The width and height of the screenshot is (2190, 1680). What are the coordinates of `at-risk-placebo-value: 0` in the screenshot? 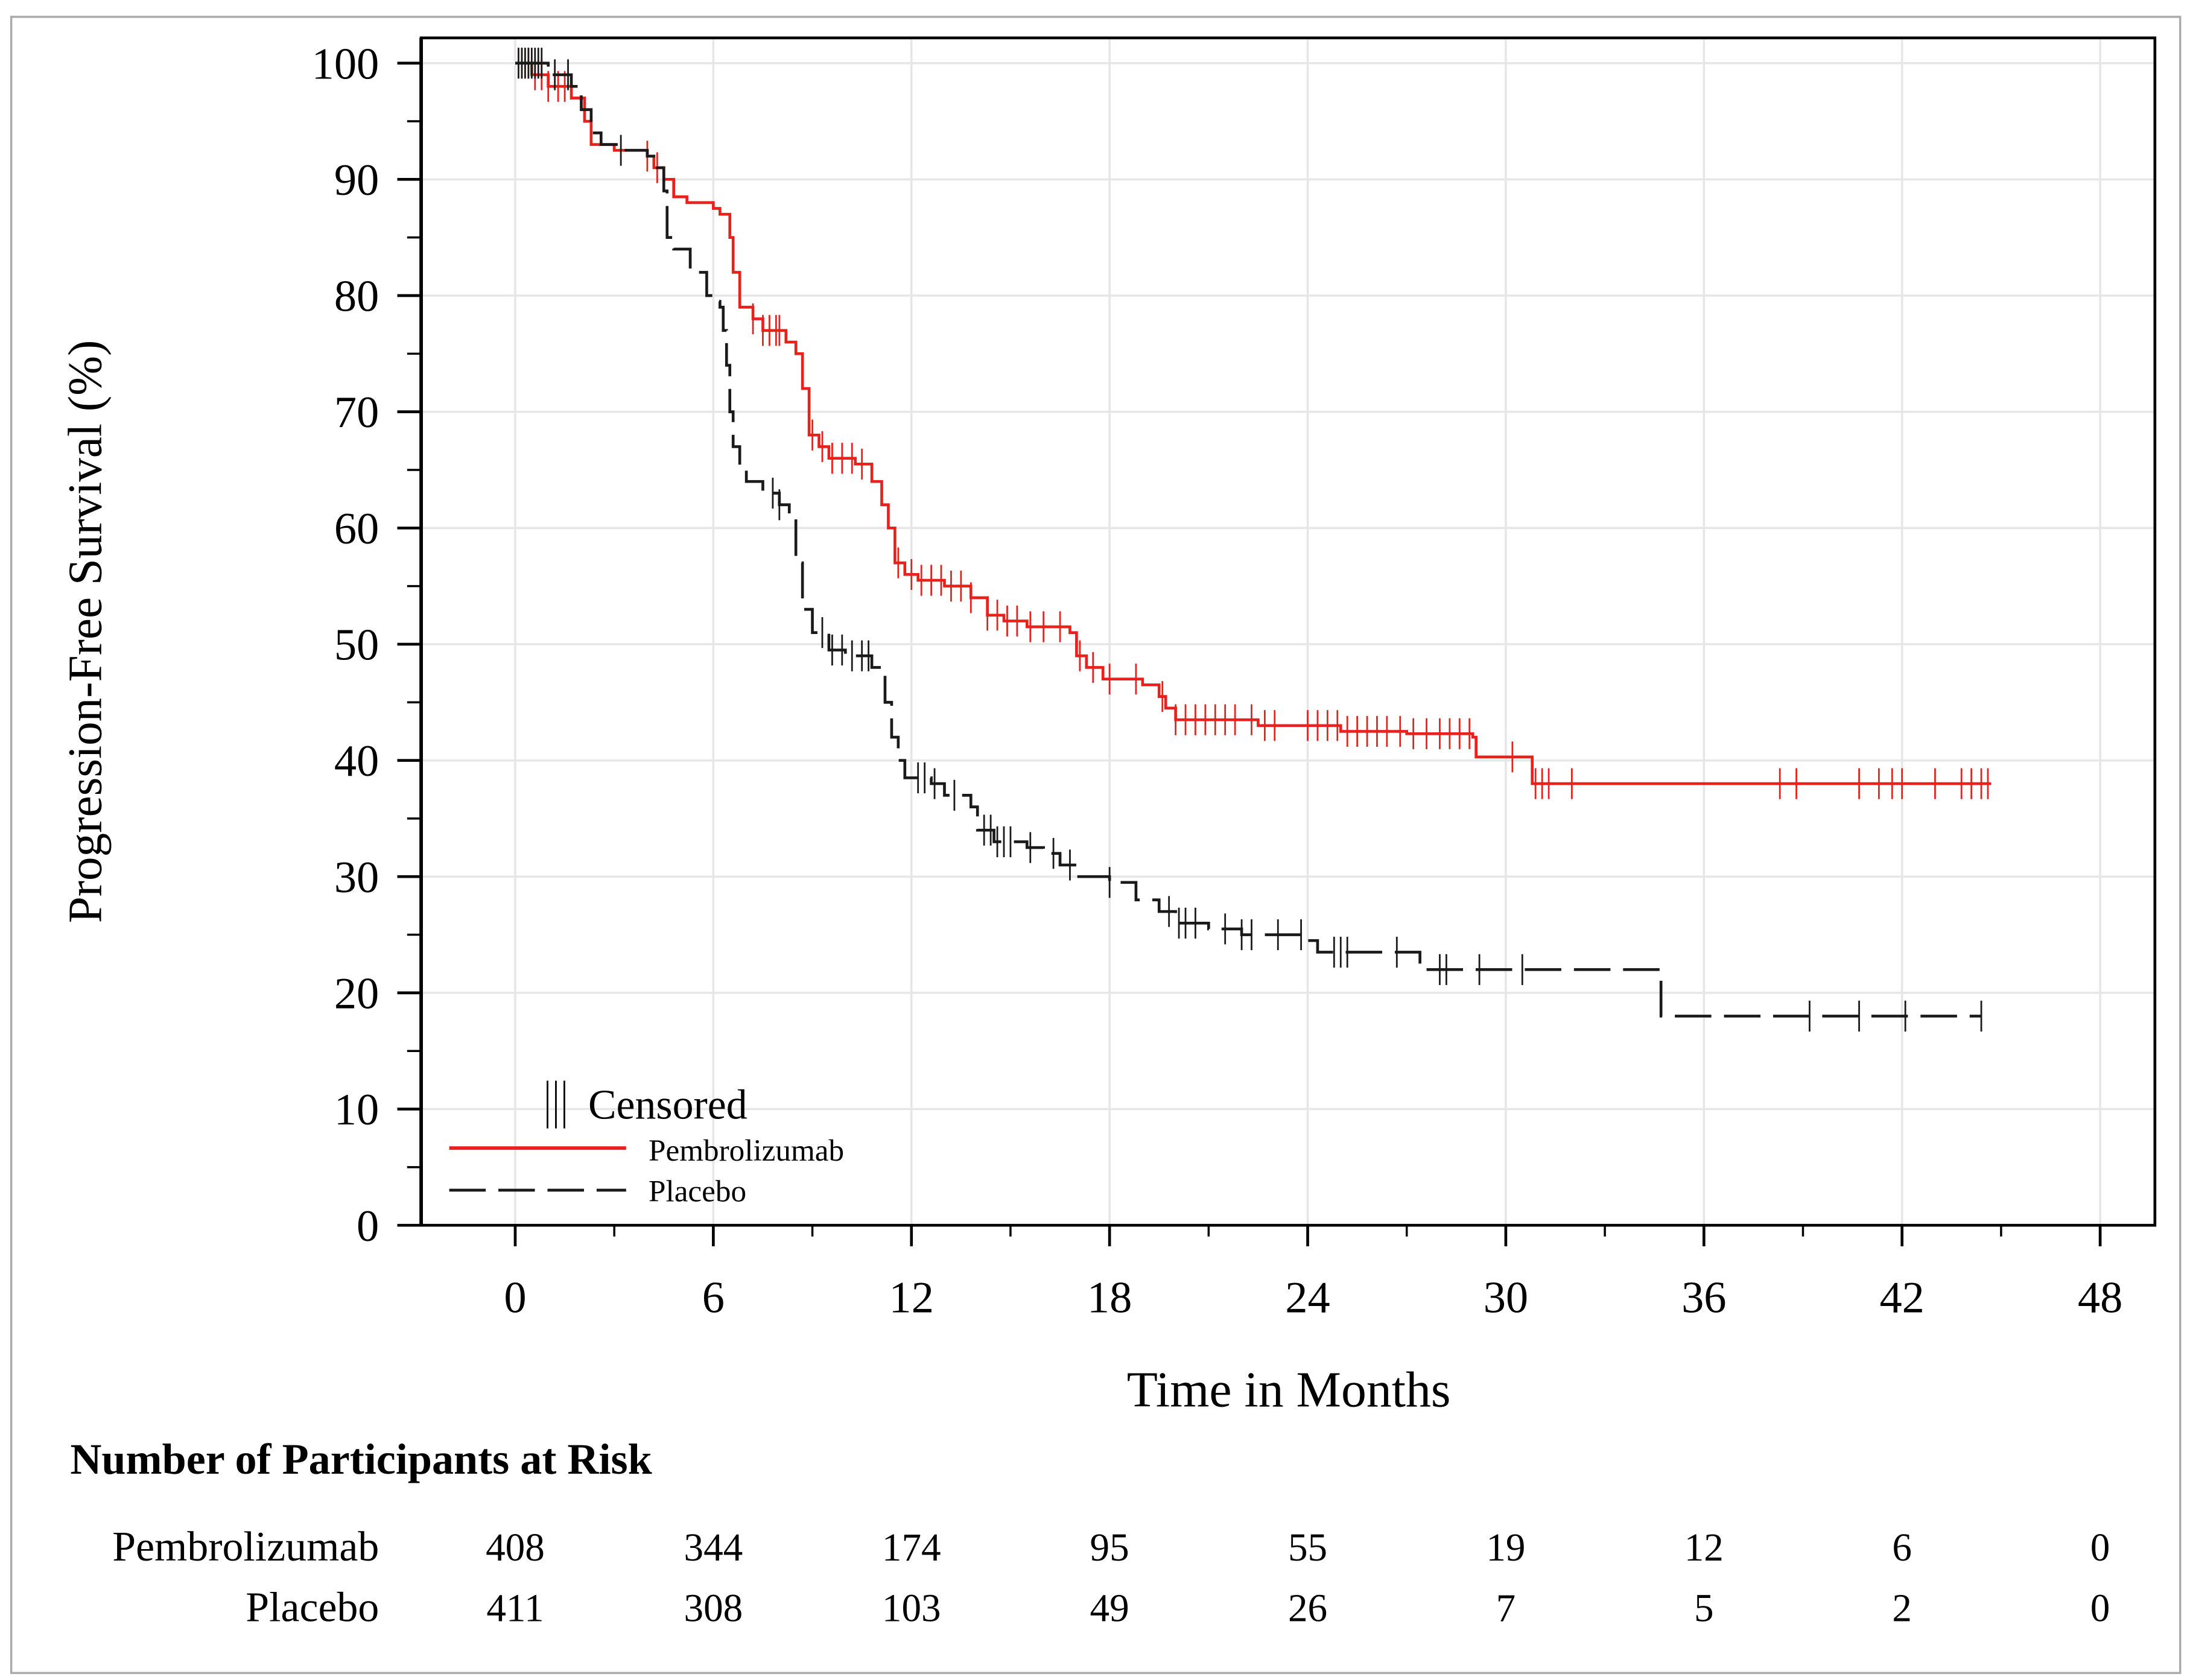 It's located at (2100, 1608).